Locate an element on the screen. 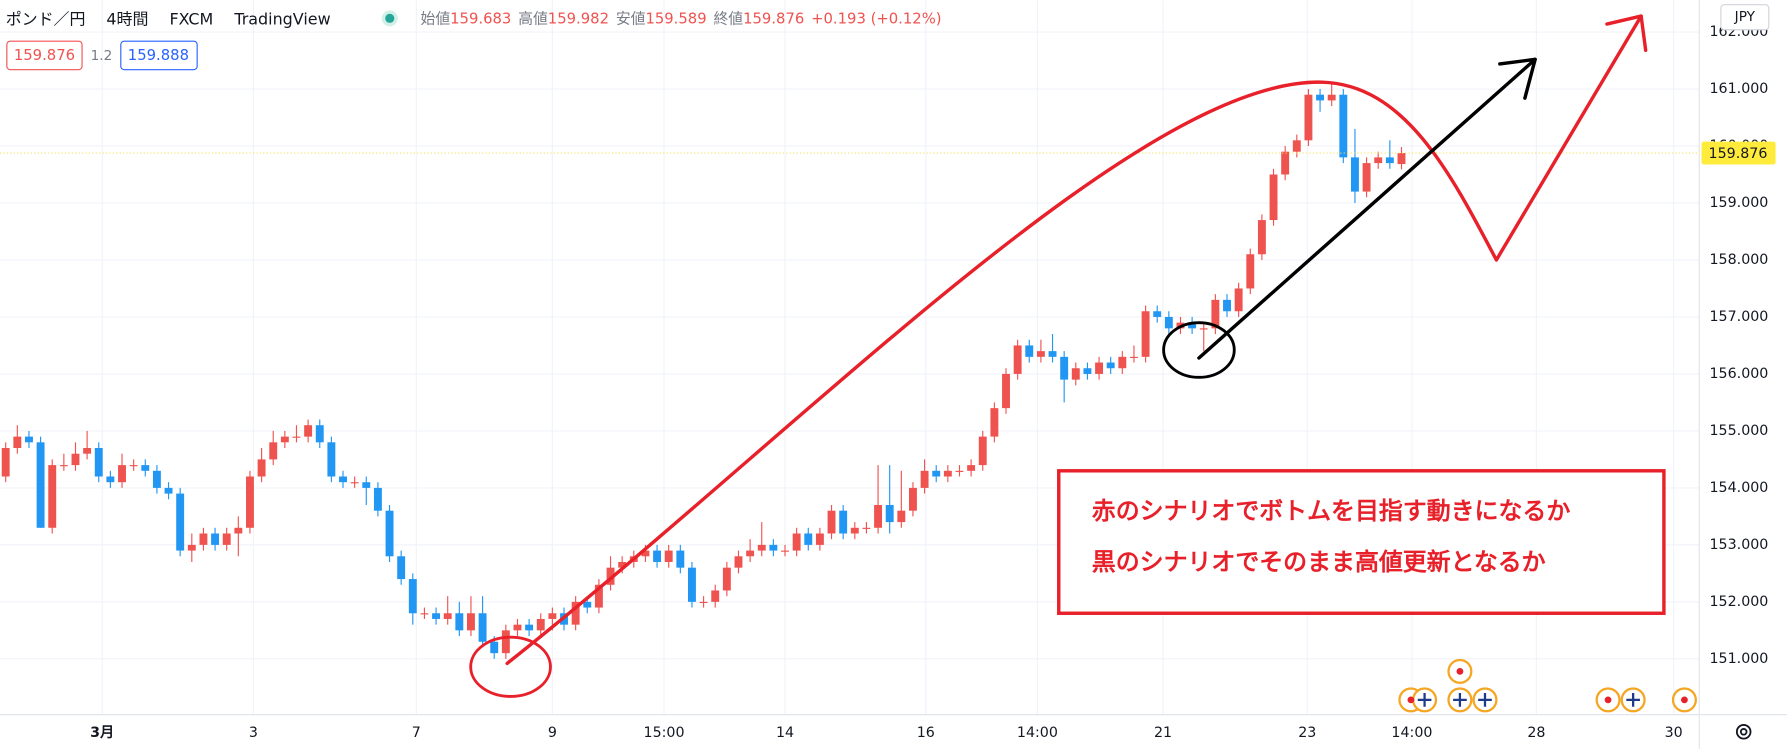  ohlc-label: 高値 is located at coordinates (533, 18).